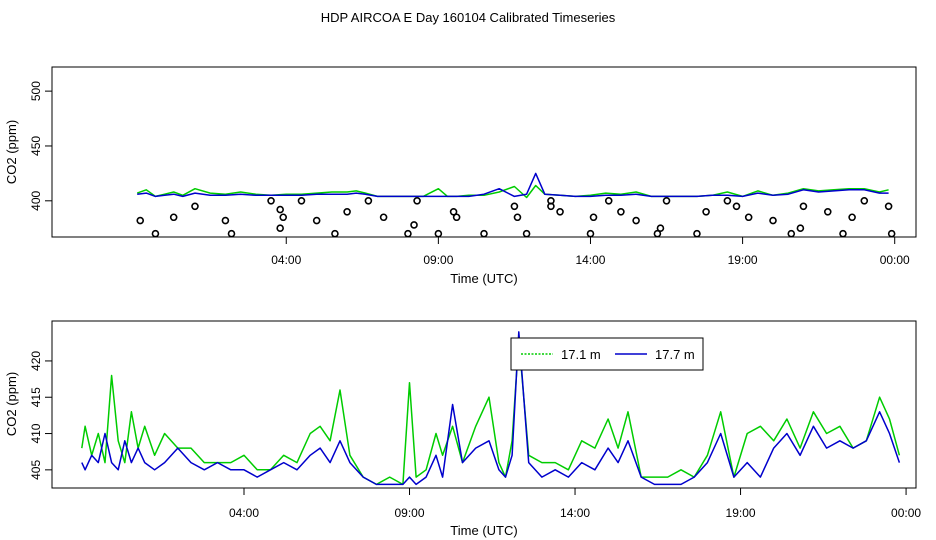  Describe the element at coordinates (36, 146) in the screenshot. I see `y-tick-label: 450` at that location.